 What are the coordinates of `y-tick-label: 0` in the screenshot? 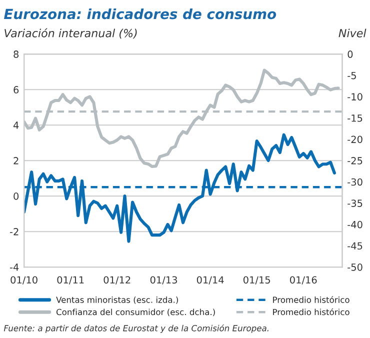 It's located at (16, 196).